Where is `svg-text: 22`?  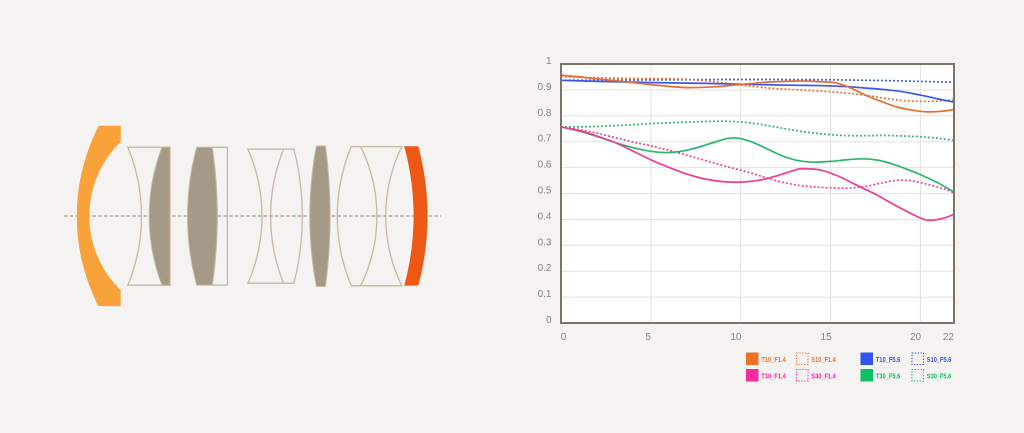
svg-text: 22 is located at coordinates (949, 337).